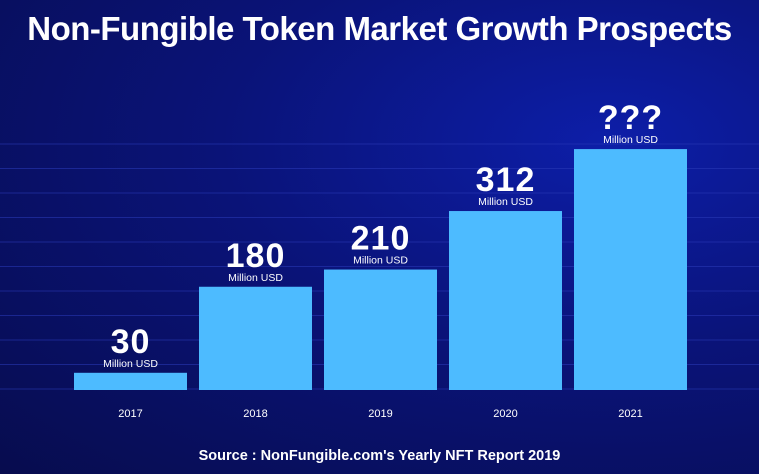 The image size is (759, 474). Describe the element at coordinates (505, 300) in the screenshot. I see `bar-2020` at that location.